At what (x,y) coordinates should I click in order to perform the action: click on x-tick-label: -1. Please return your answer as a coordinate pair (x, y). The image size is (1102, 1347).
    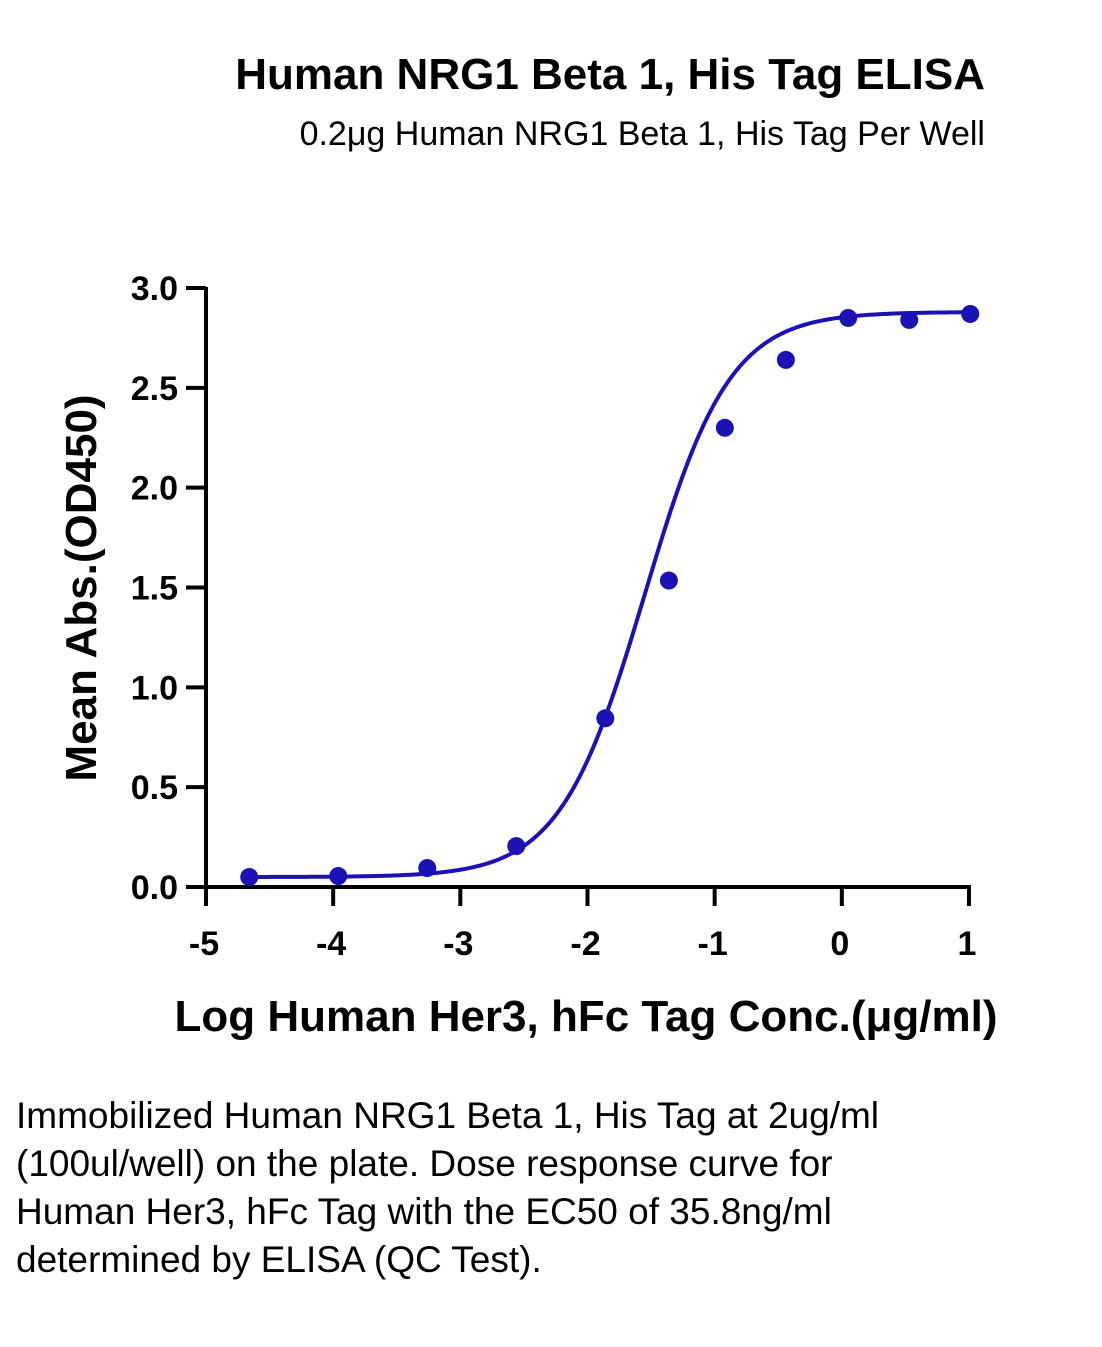
    Looking at the image, I should click on (713, 944).